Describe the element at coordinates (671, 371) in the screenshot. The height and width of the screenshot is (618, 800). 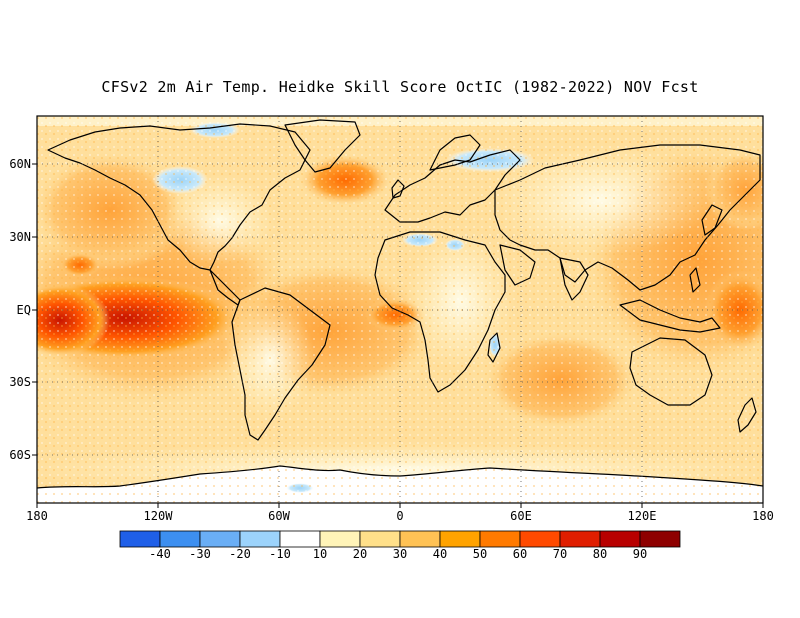
I see `coast-australia` at that location.